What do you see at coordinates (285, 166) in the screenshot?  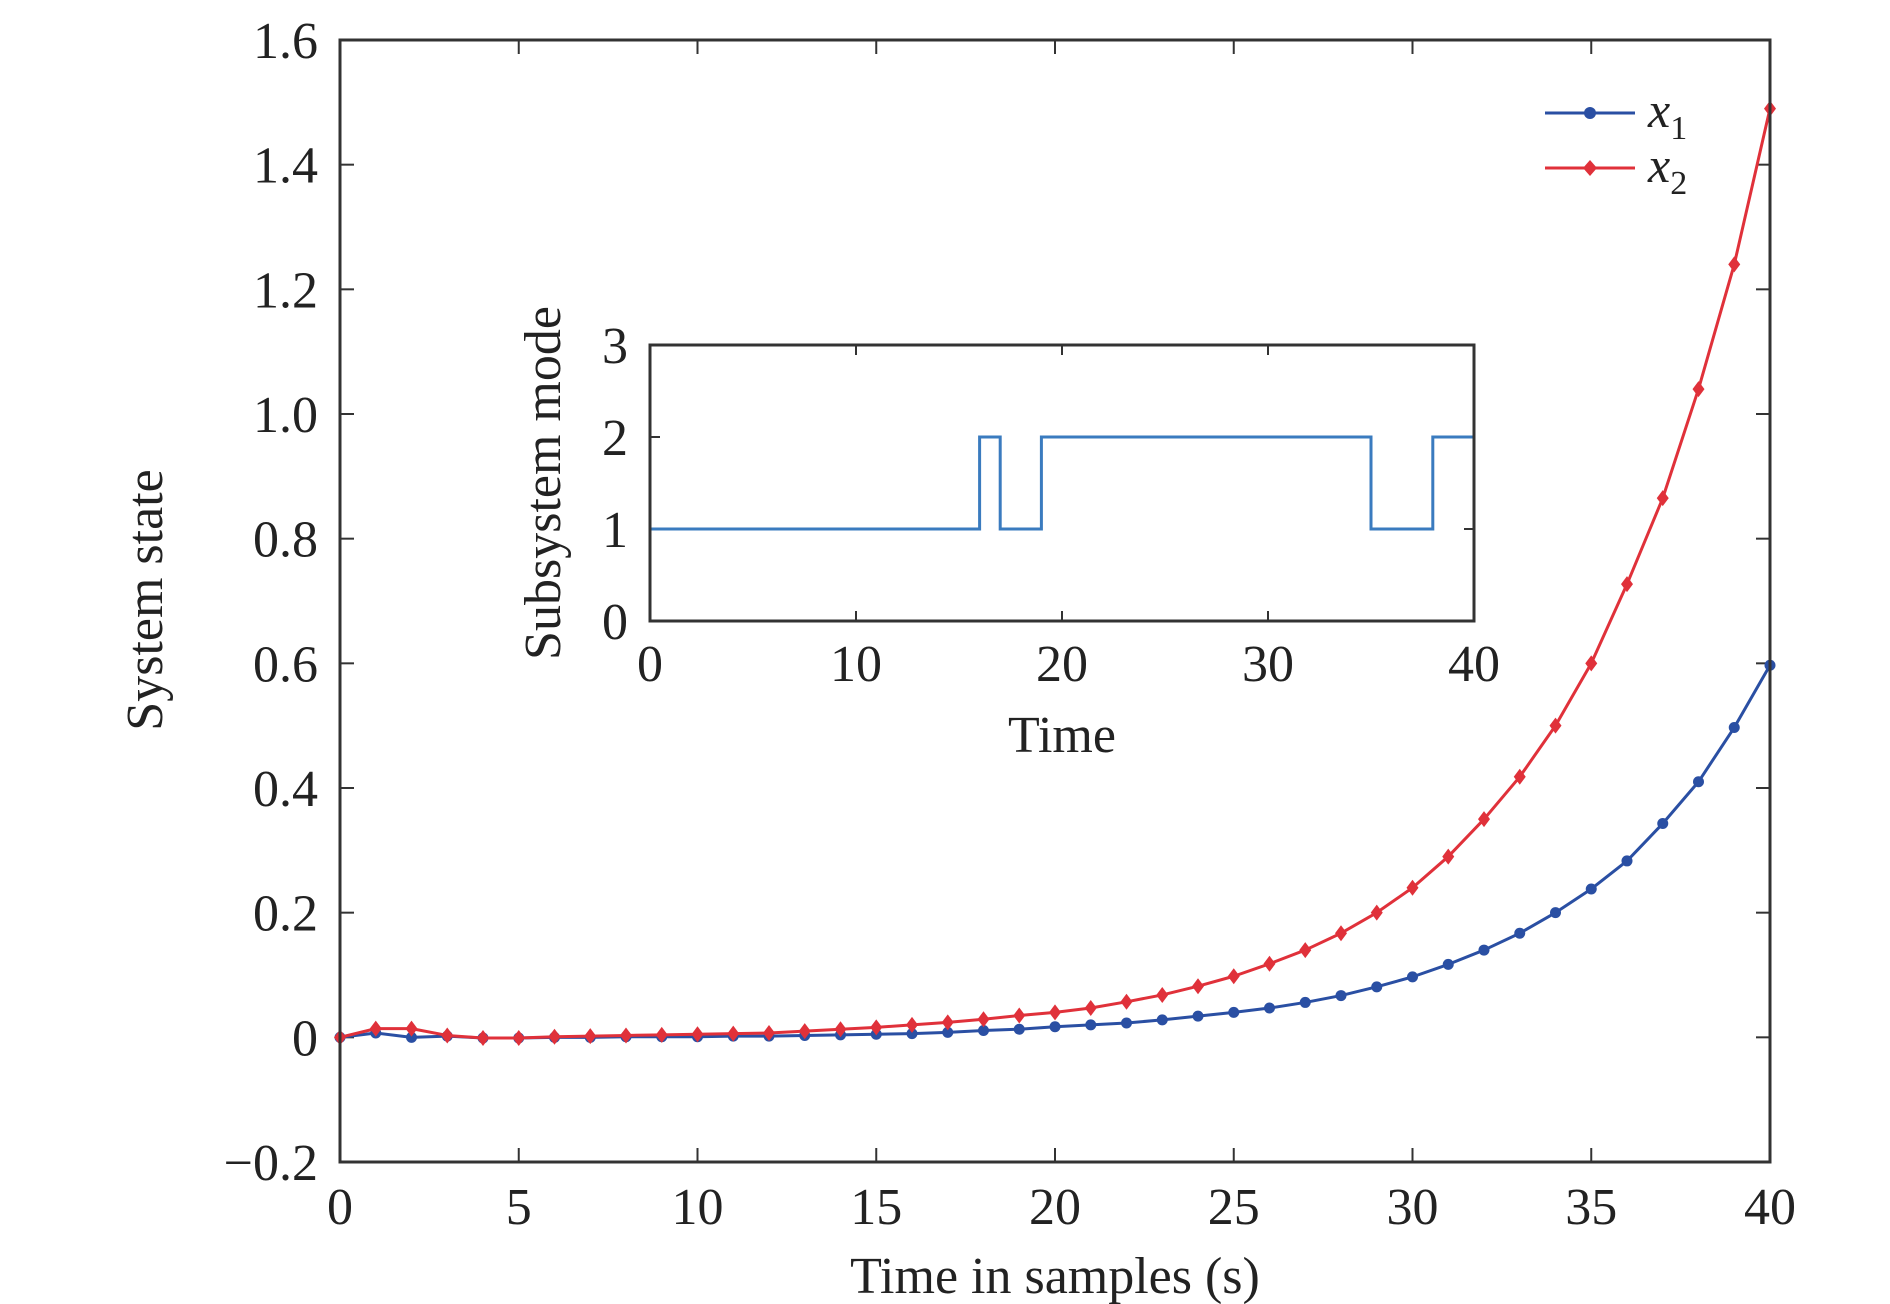 I see `main-y-tick-label: 1.4` at bounding box center [285, 166].